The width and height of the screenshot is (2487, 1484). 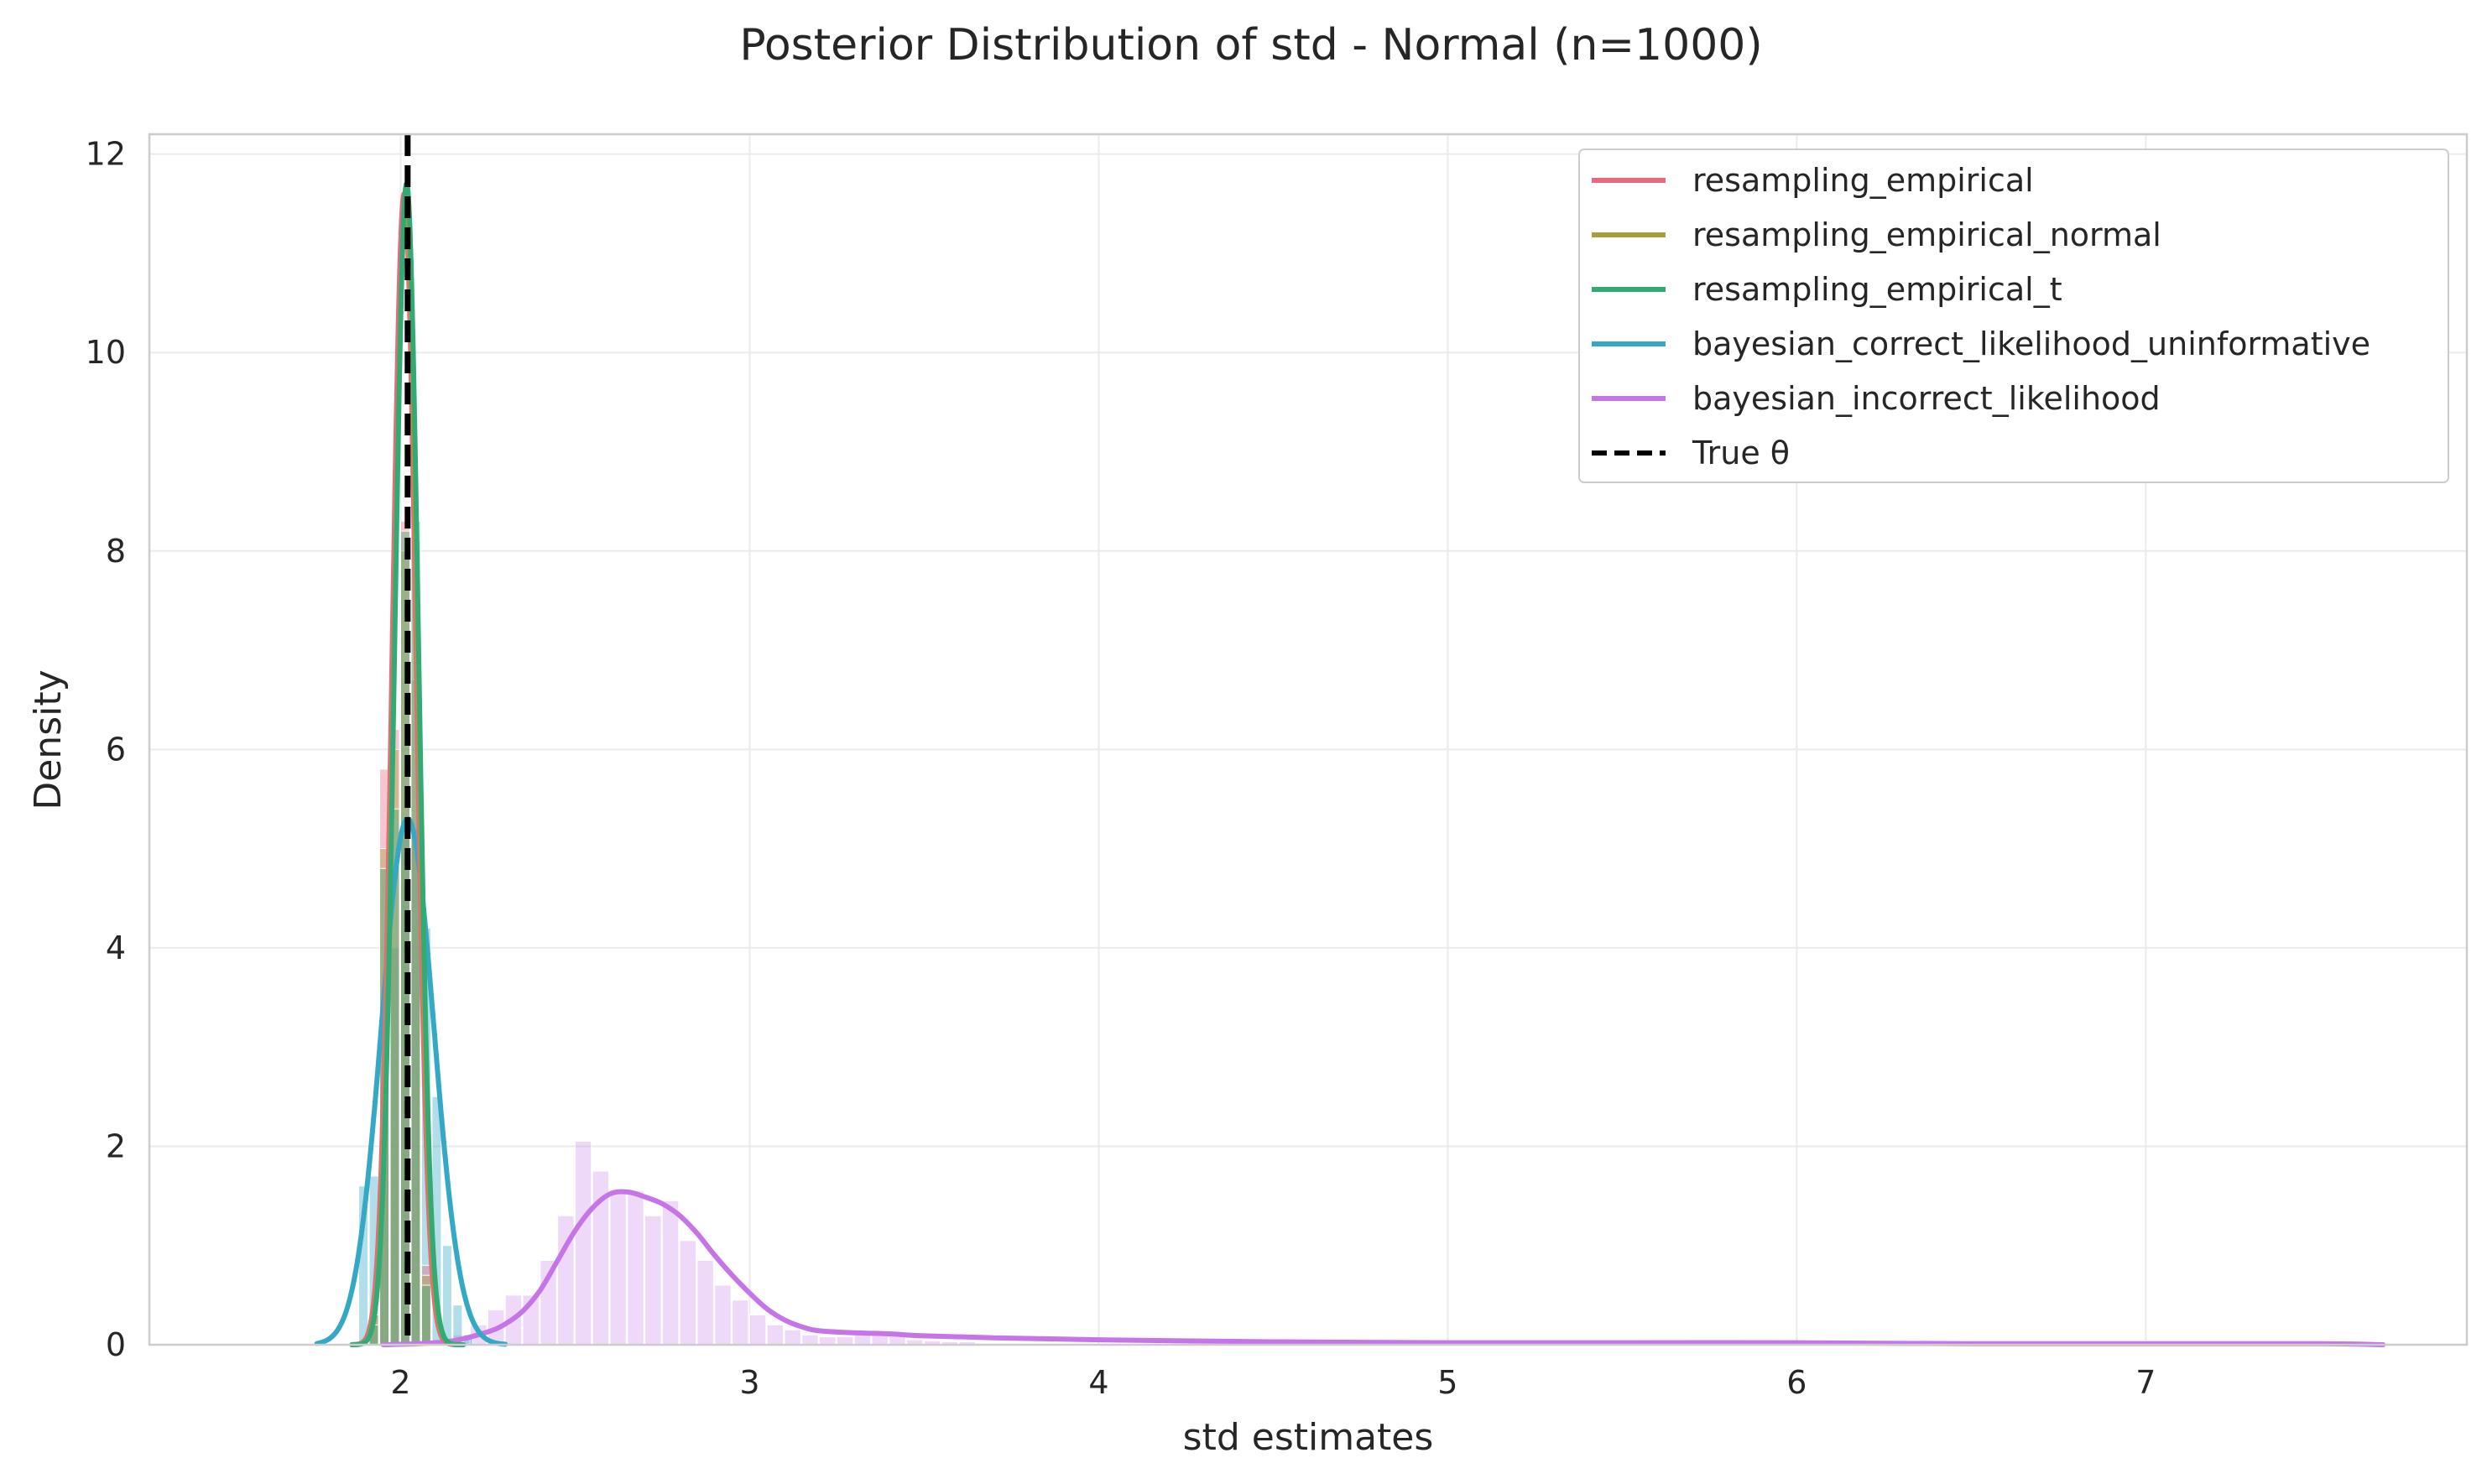 I want to click on x-axis-label: std estimates, so click(x=1308, y=1437).